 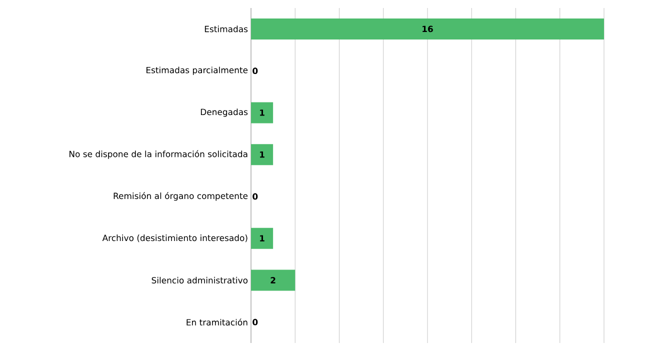 What do you see at coordinates (226, 29) in the screenshot?
I see `y-tick-label: Estimadas` at bounding box center [226, 29].